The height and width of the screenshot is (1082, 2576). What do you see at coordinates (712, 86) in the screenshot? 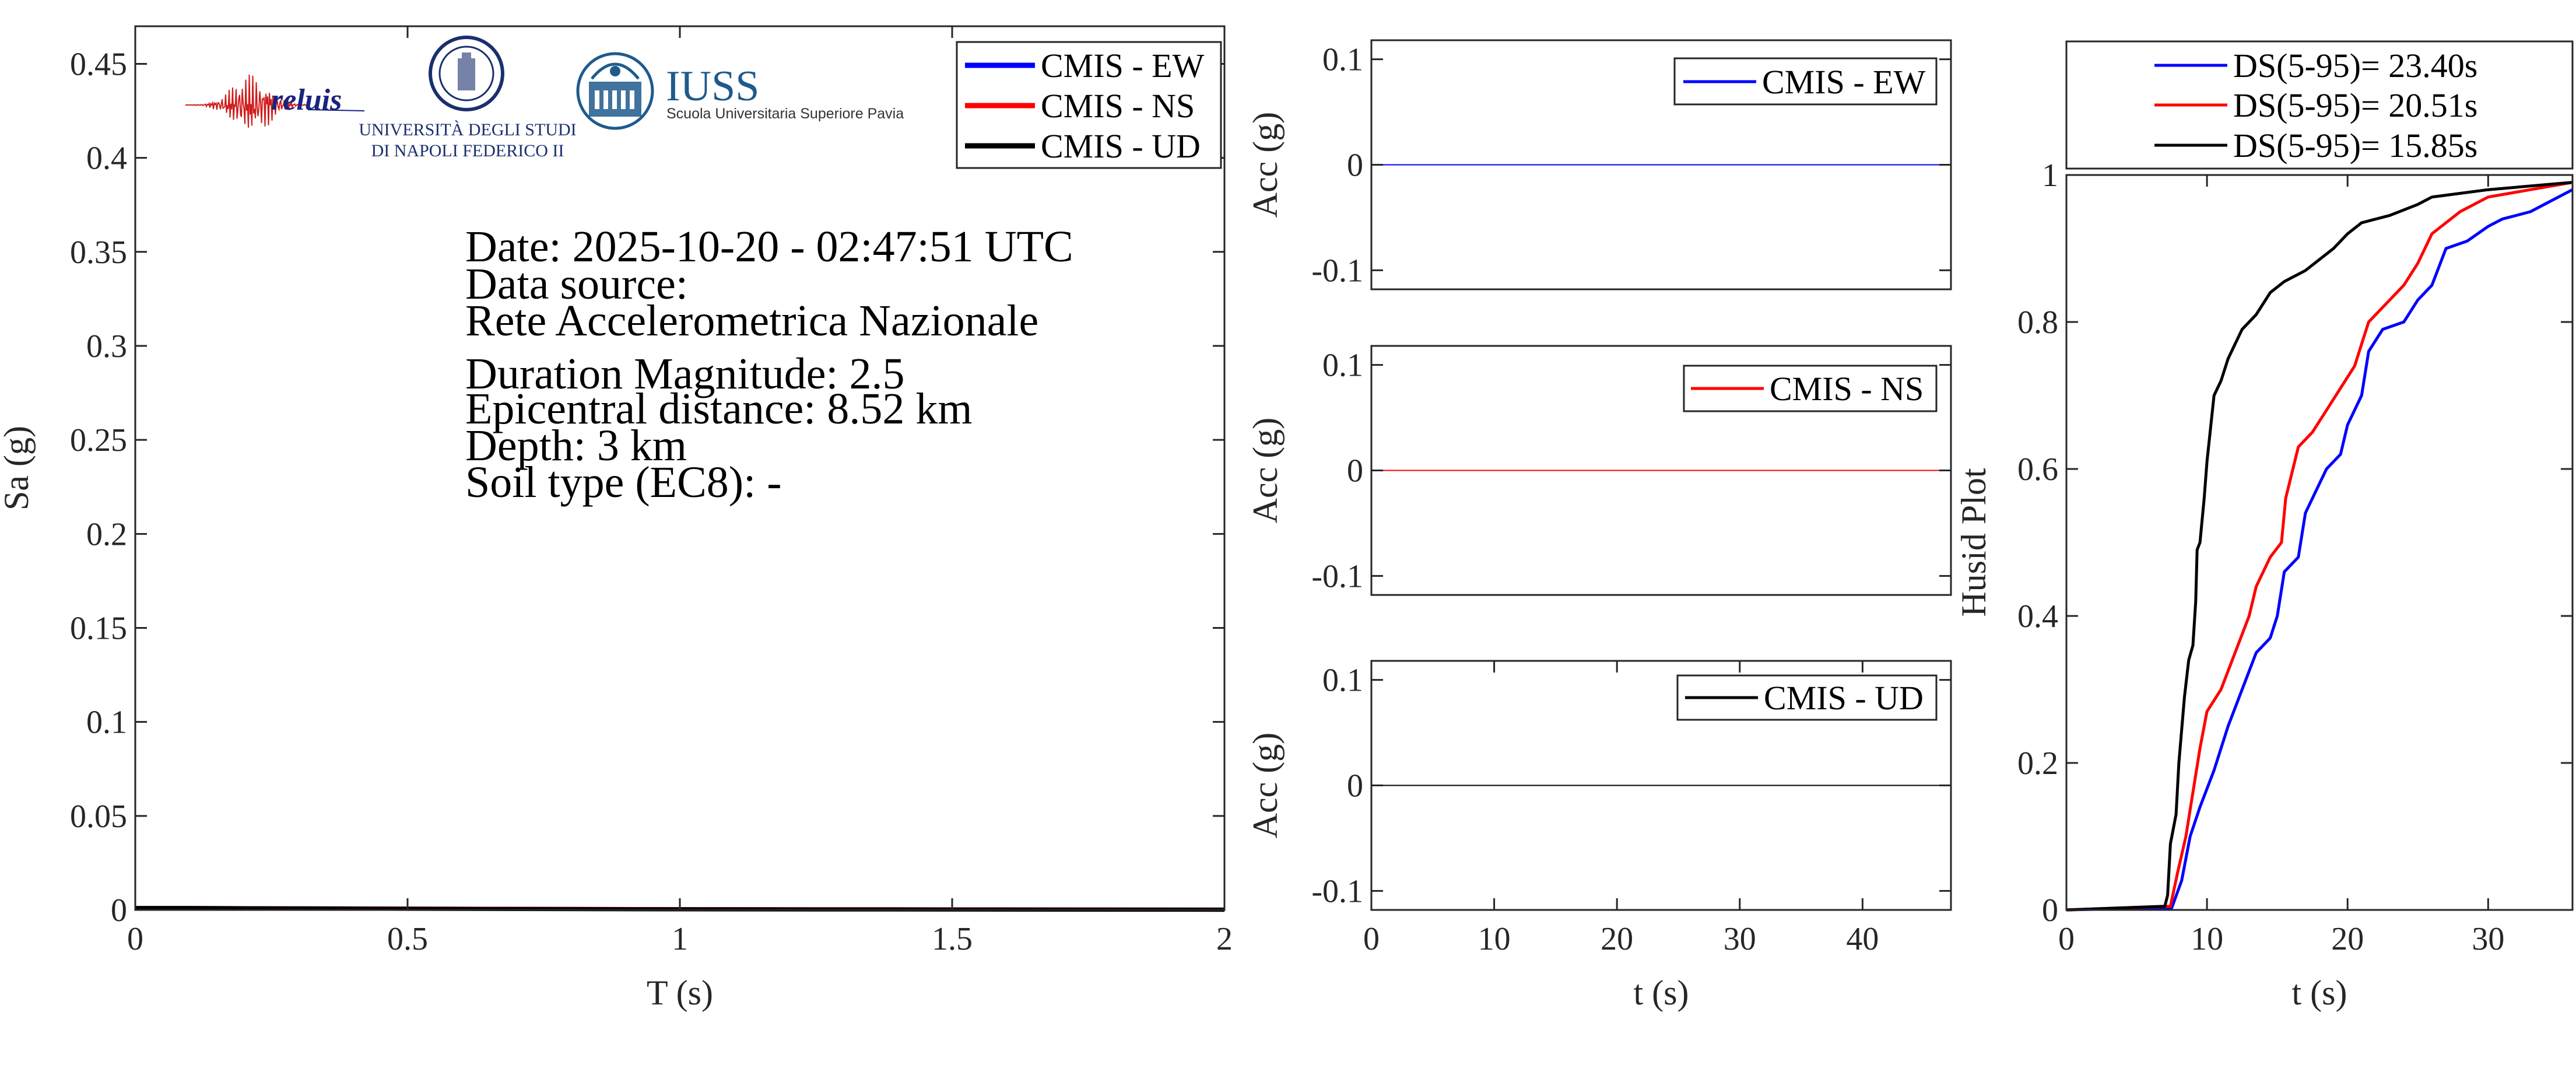
I see `iuss-title: IUSS` at bounding box center [712, 86].